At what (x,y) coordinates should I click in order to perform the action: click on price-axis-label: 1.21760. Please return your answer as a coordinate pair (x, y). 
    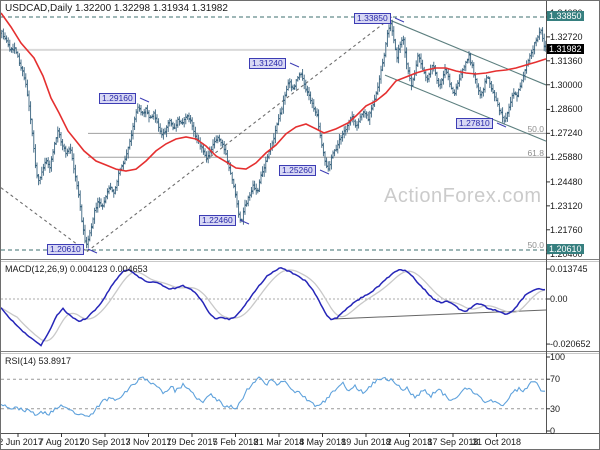
    Looking at the image, I should click on (566, 229).